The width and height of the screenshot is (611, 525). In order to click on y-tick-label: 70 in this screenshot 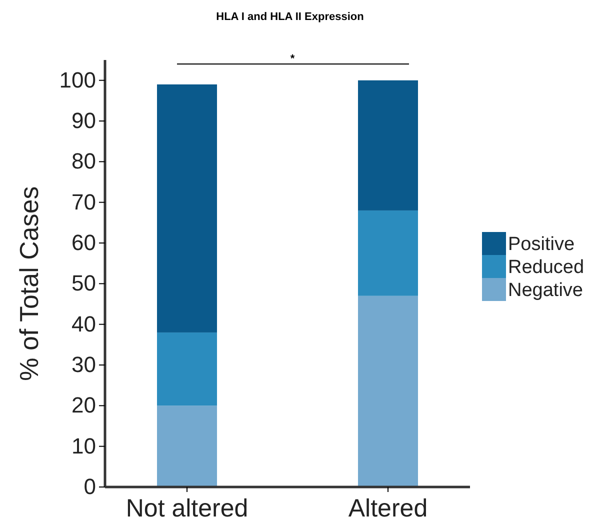, I will do `click(84, 201)`.